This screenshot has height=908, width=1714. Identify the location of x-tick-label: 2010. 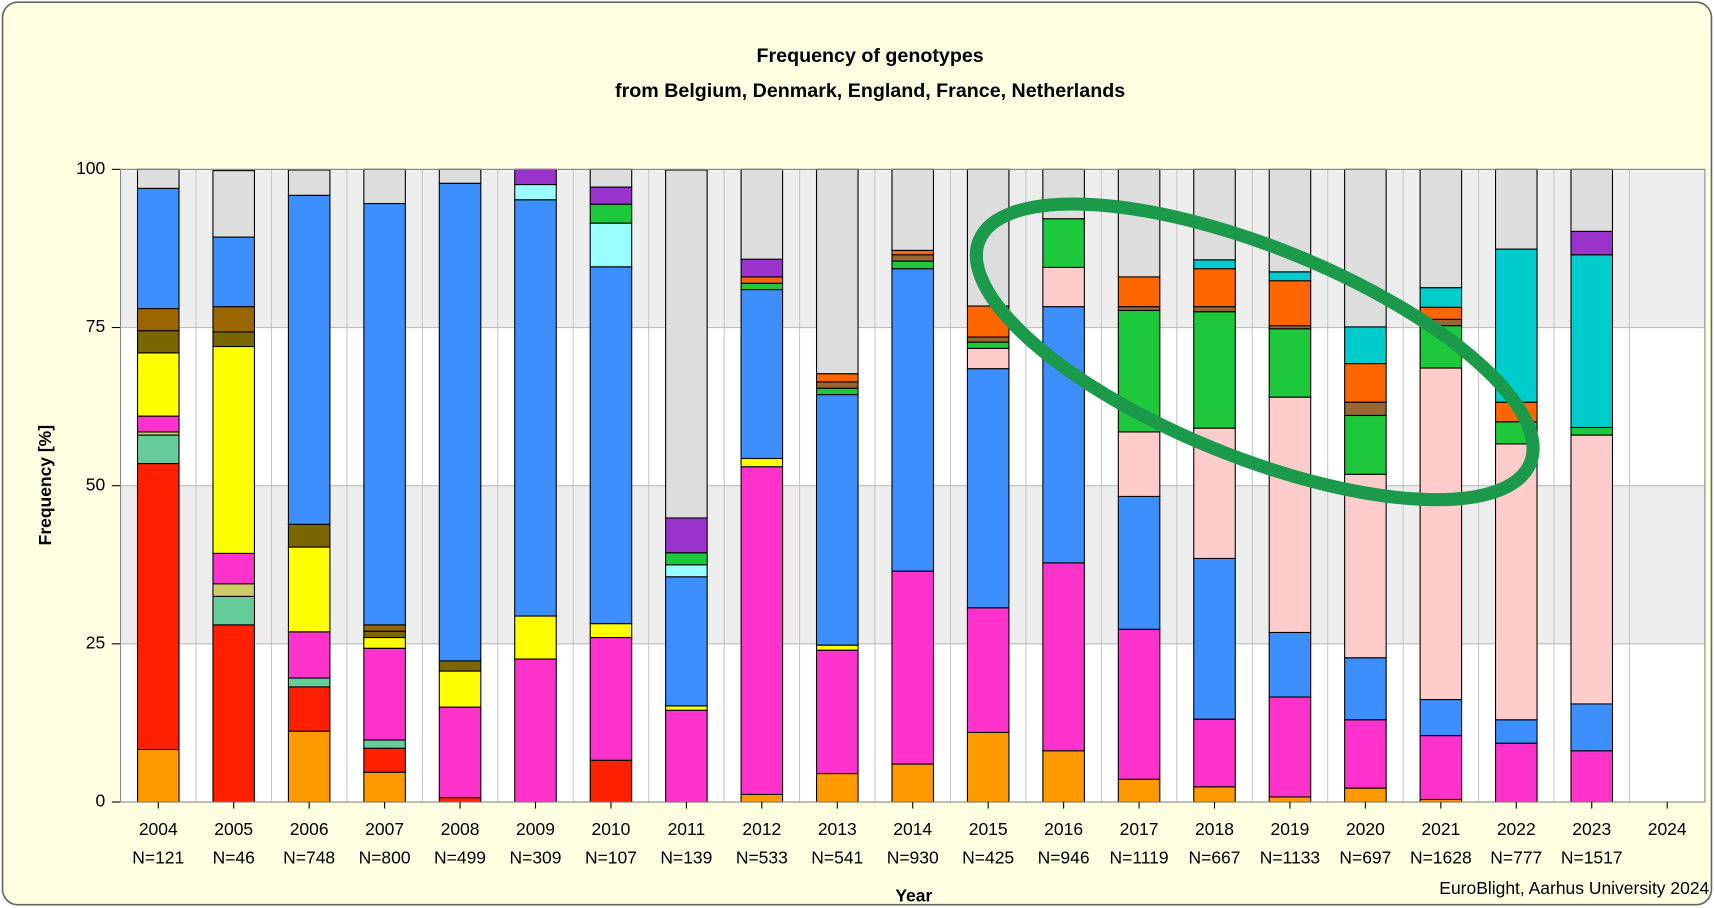
(611, 829).